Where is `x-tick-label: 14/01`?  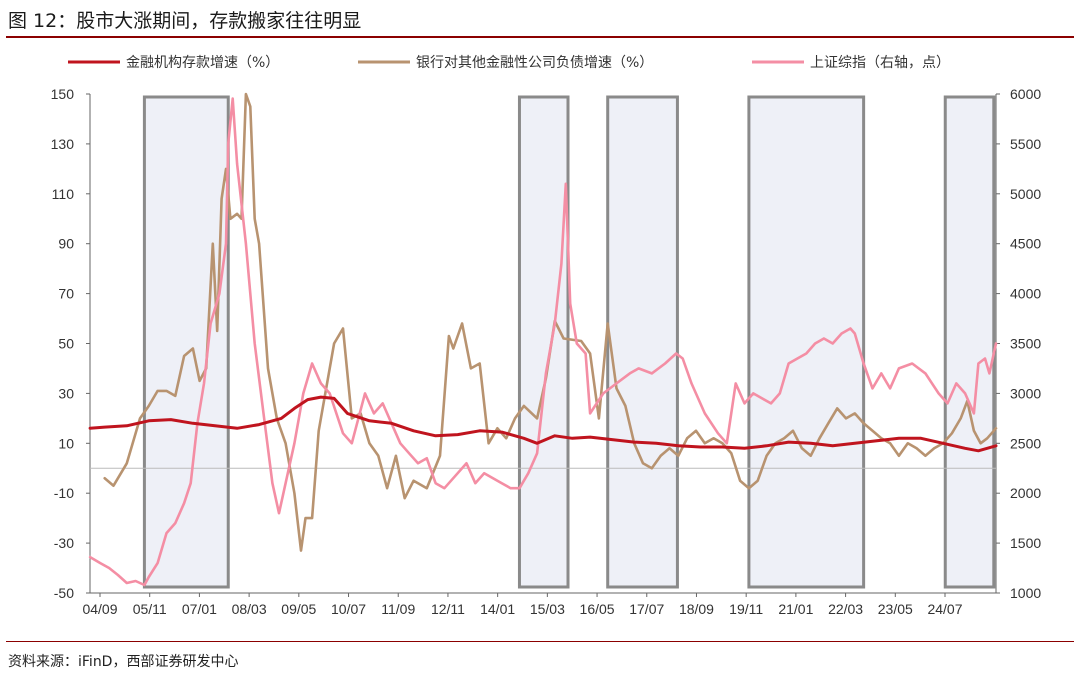 x-tick-label: 14/01 is located at coordinates (497, 609).